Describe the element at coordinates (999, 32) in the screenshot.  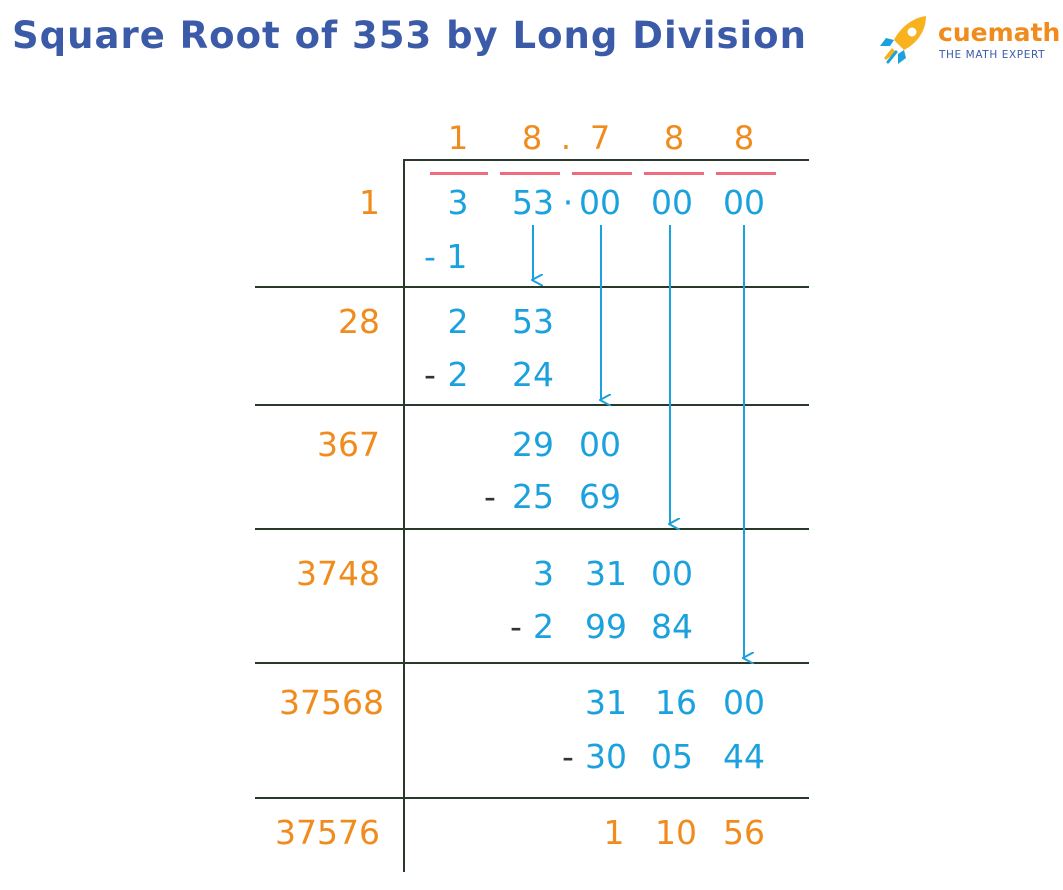
I see `logo-wordmark: cuemath` at that location.